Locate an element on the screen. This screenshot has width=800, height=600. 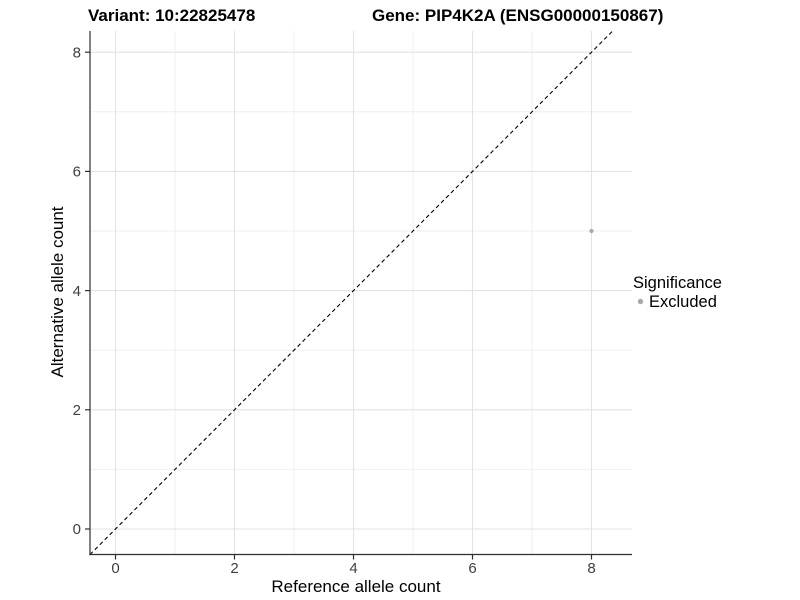
legend: Significance Excluded is located at coordinates (677, 292).